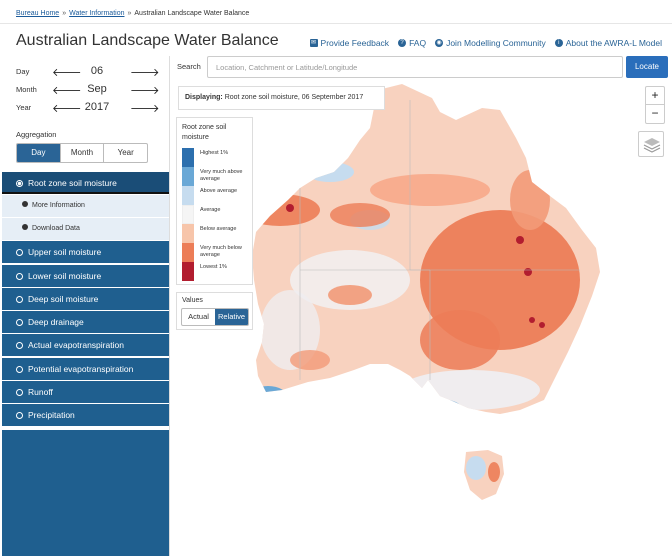 Image resolution: width=672 pixels, height=556 pixels. I want to click on page-title: Australian Landscape Water Balance, so click(147, 40).